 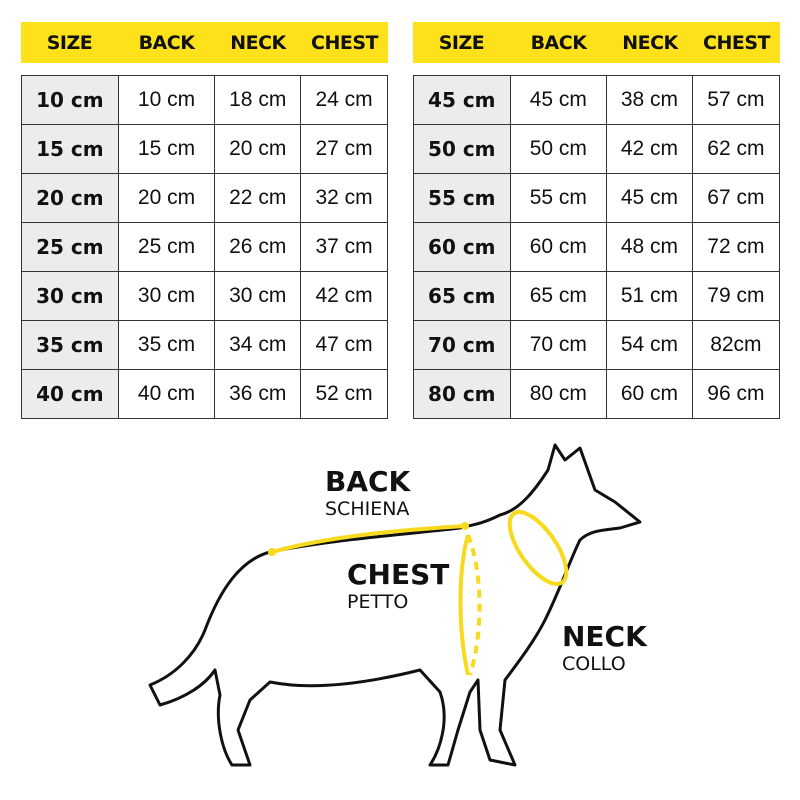 What do you see at coordinates (344, 198) in the screenshot?
I see `chest-cell: 32 cm` at bounding box center [344, 198].